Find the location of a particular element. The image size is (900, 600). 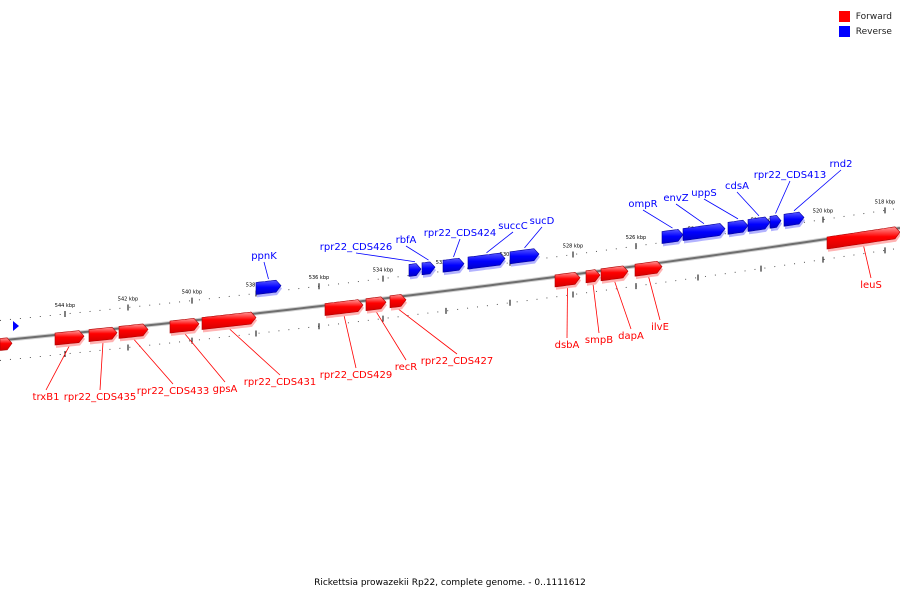

gene-rpr22_CDS435 is located at coordinates (103, 334).